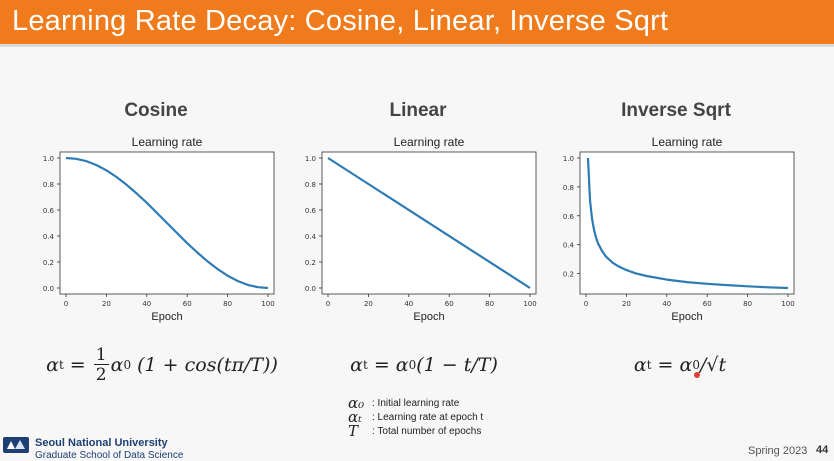  What do you see at coordinates (101, 354) in the screenshot?
I see `fraction-numerator: 1` at bounding box center [101, 354].